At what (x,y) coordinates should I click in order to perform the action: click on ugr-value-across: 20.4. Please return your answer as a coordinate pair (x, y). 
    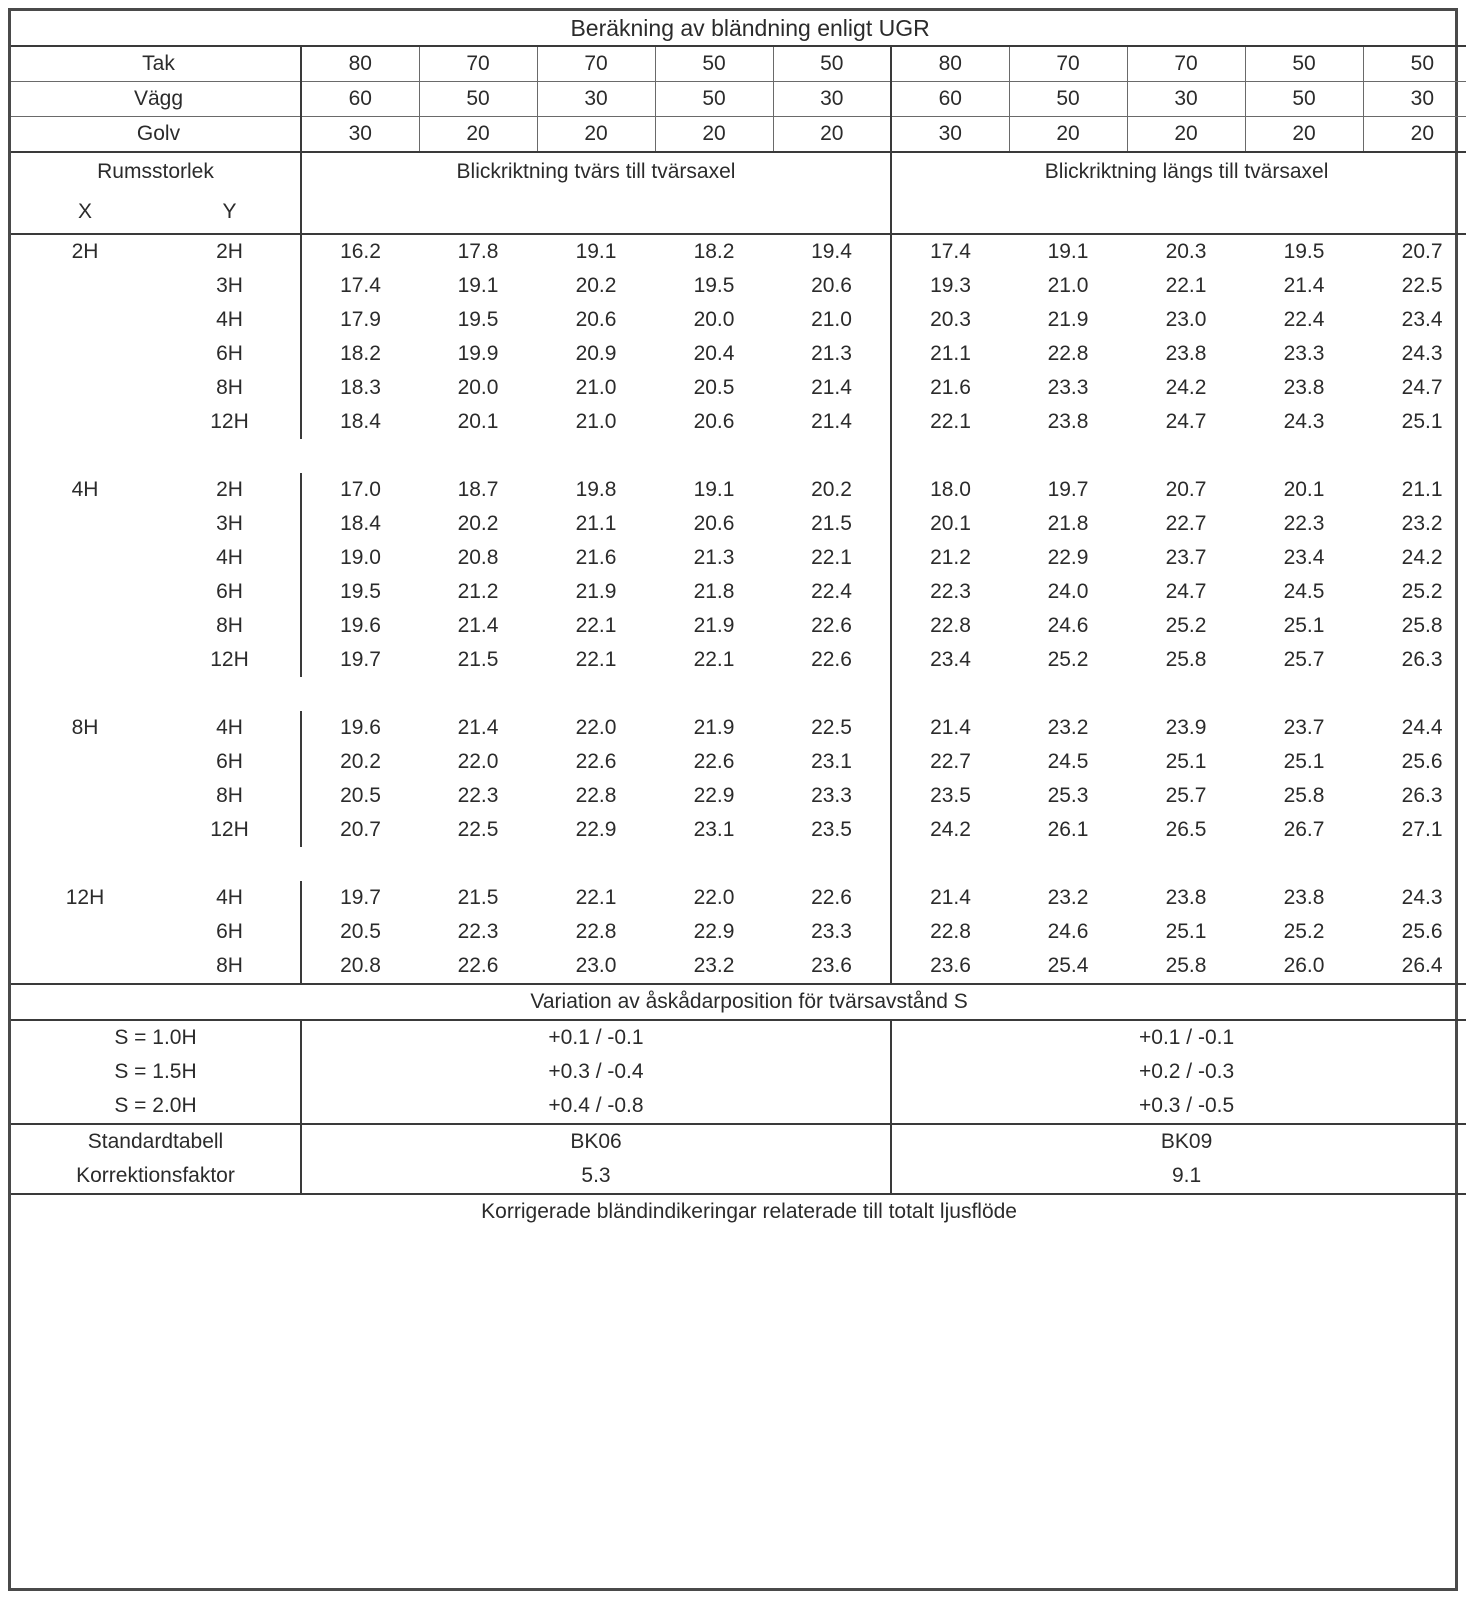
    Looking at the image, I should click on (714, 353).